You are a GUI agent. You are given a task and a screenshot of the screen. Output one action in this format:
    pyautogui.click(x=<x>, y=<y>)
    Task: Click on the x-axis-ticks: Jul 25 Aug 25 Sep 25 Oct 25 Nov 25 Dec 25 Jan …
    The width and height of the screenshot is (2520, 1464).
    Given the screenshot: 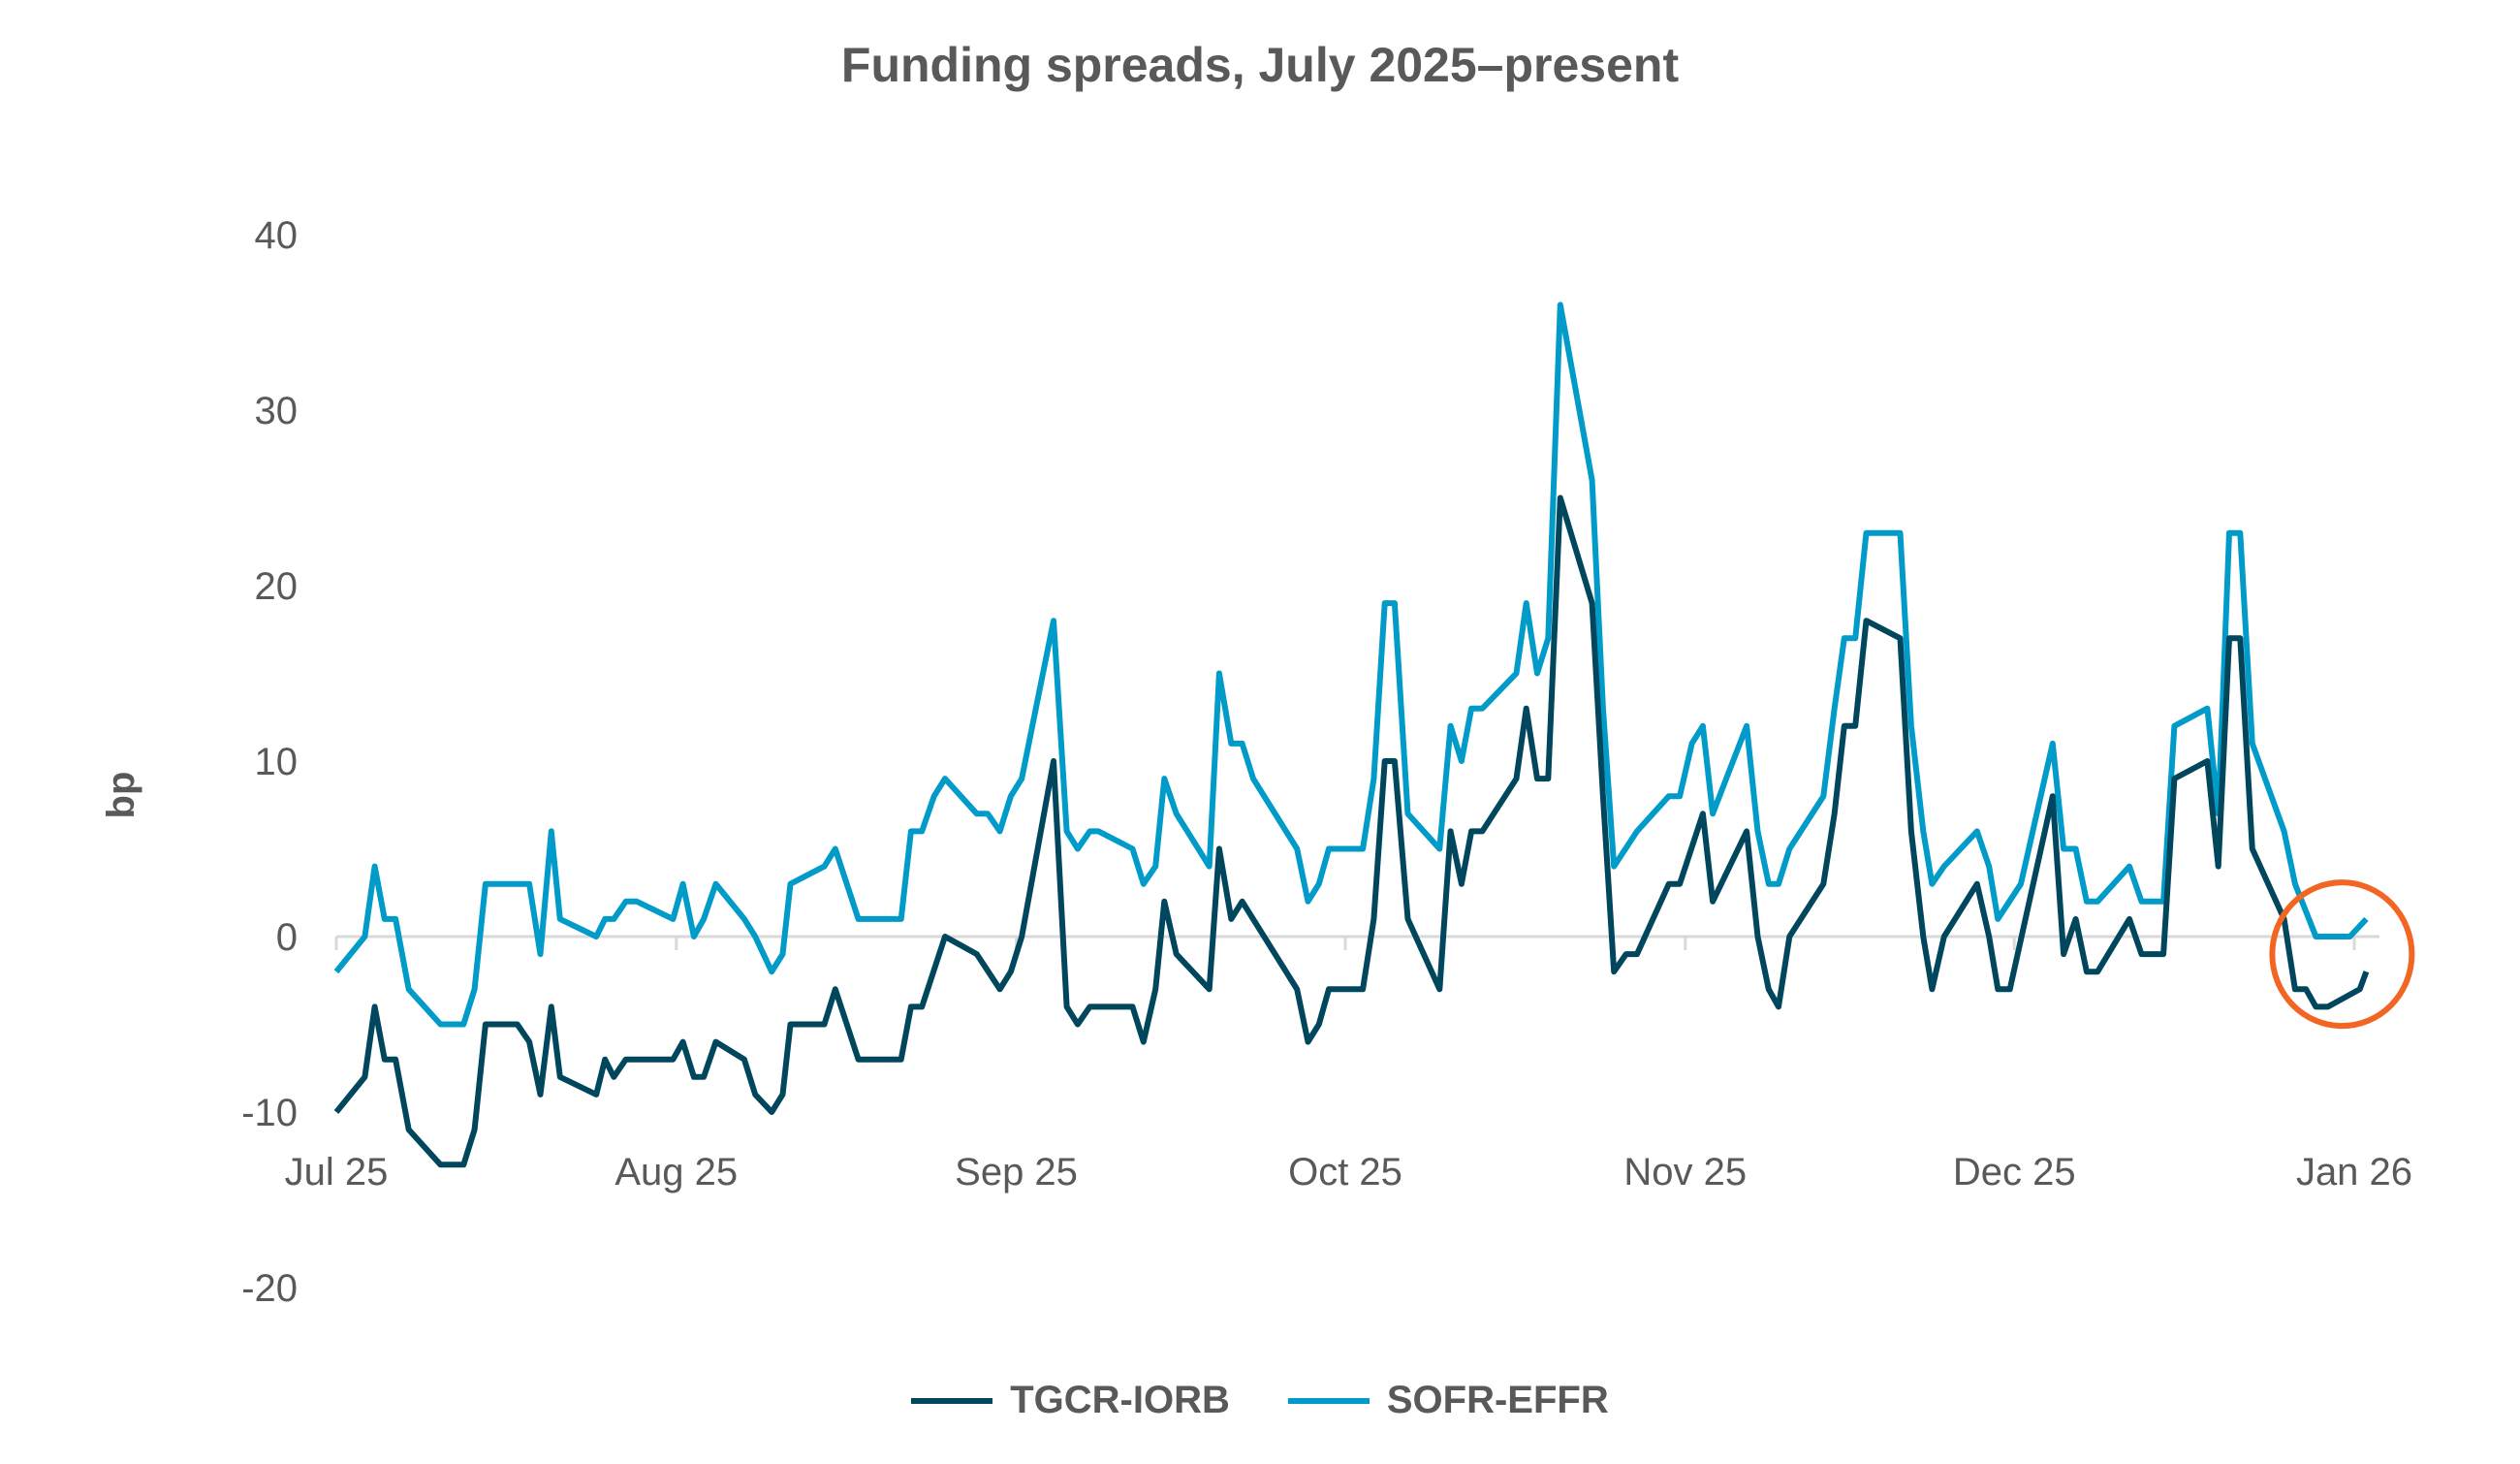 What is the action you would take?
    pyautogui.click(x=1348, y=1172)
    